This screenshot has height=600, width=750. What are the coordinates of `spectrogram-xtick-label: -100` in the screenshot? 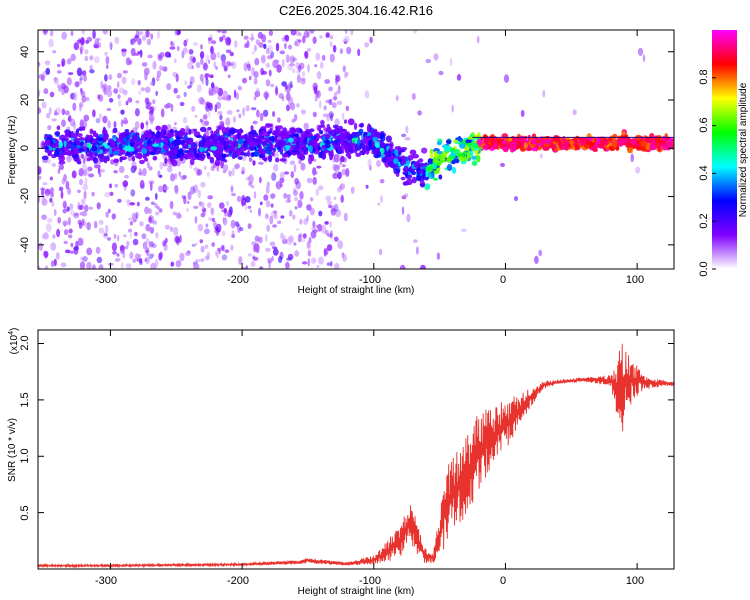 It's located at (370, 280).